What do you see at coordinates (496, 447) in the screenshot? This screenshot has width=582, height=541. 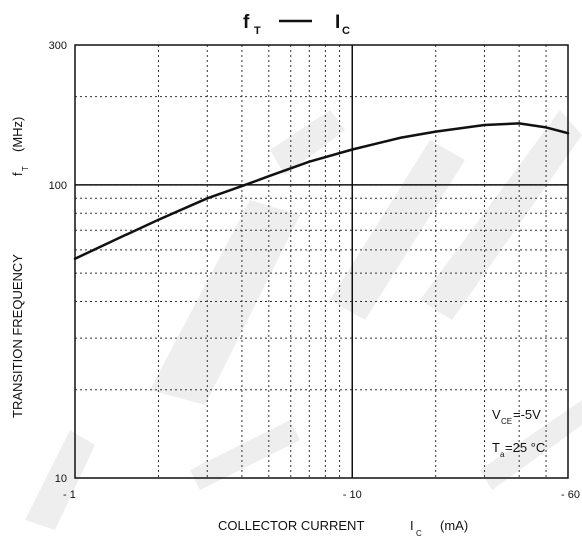 I see `annotation-ta-main: T` at bounding box center [496, 447].